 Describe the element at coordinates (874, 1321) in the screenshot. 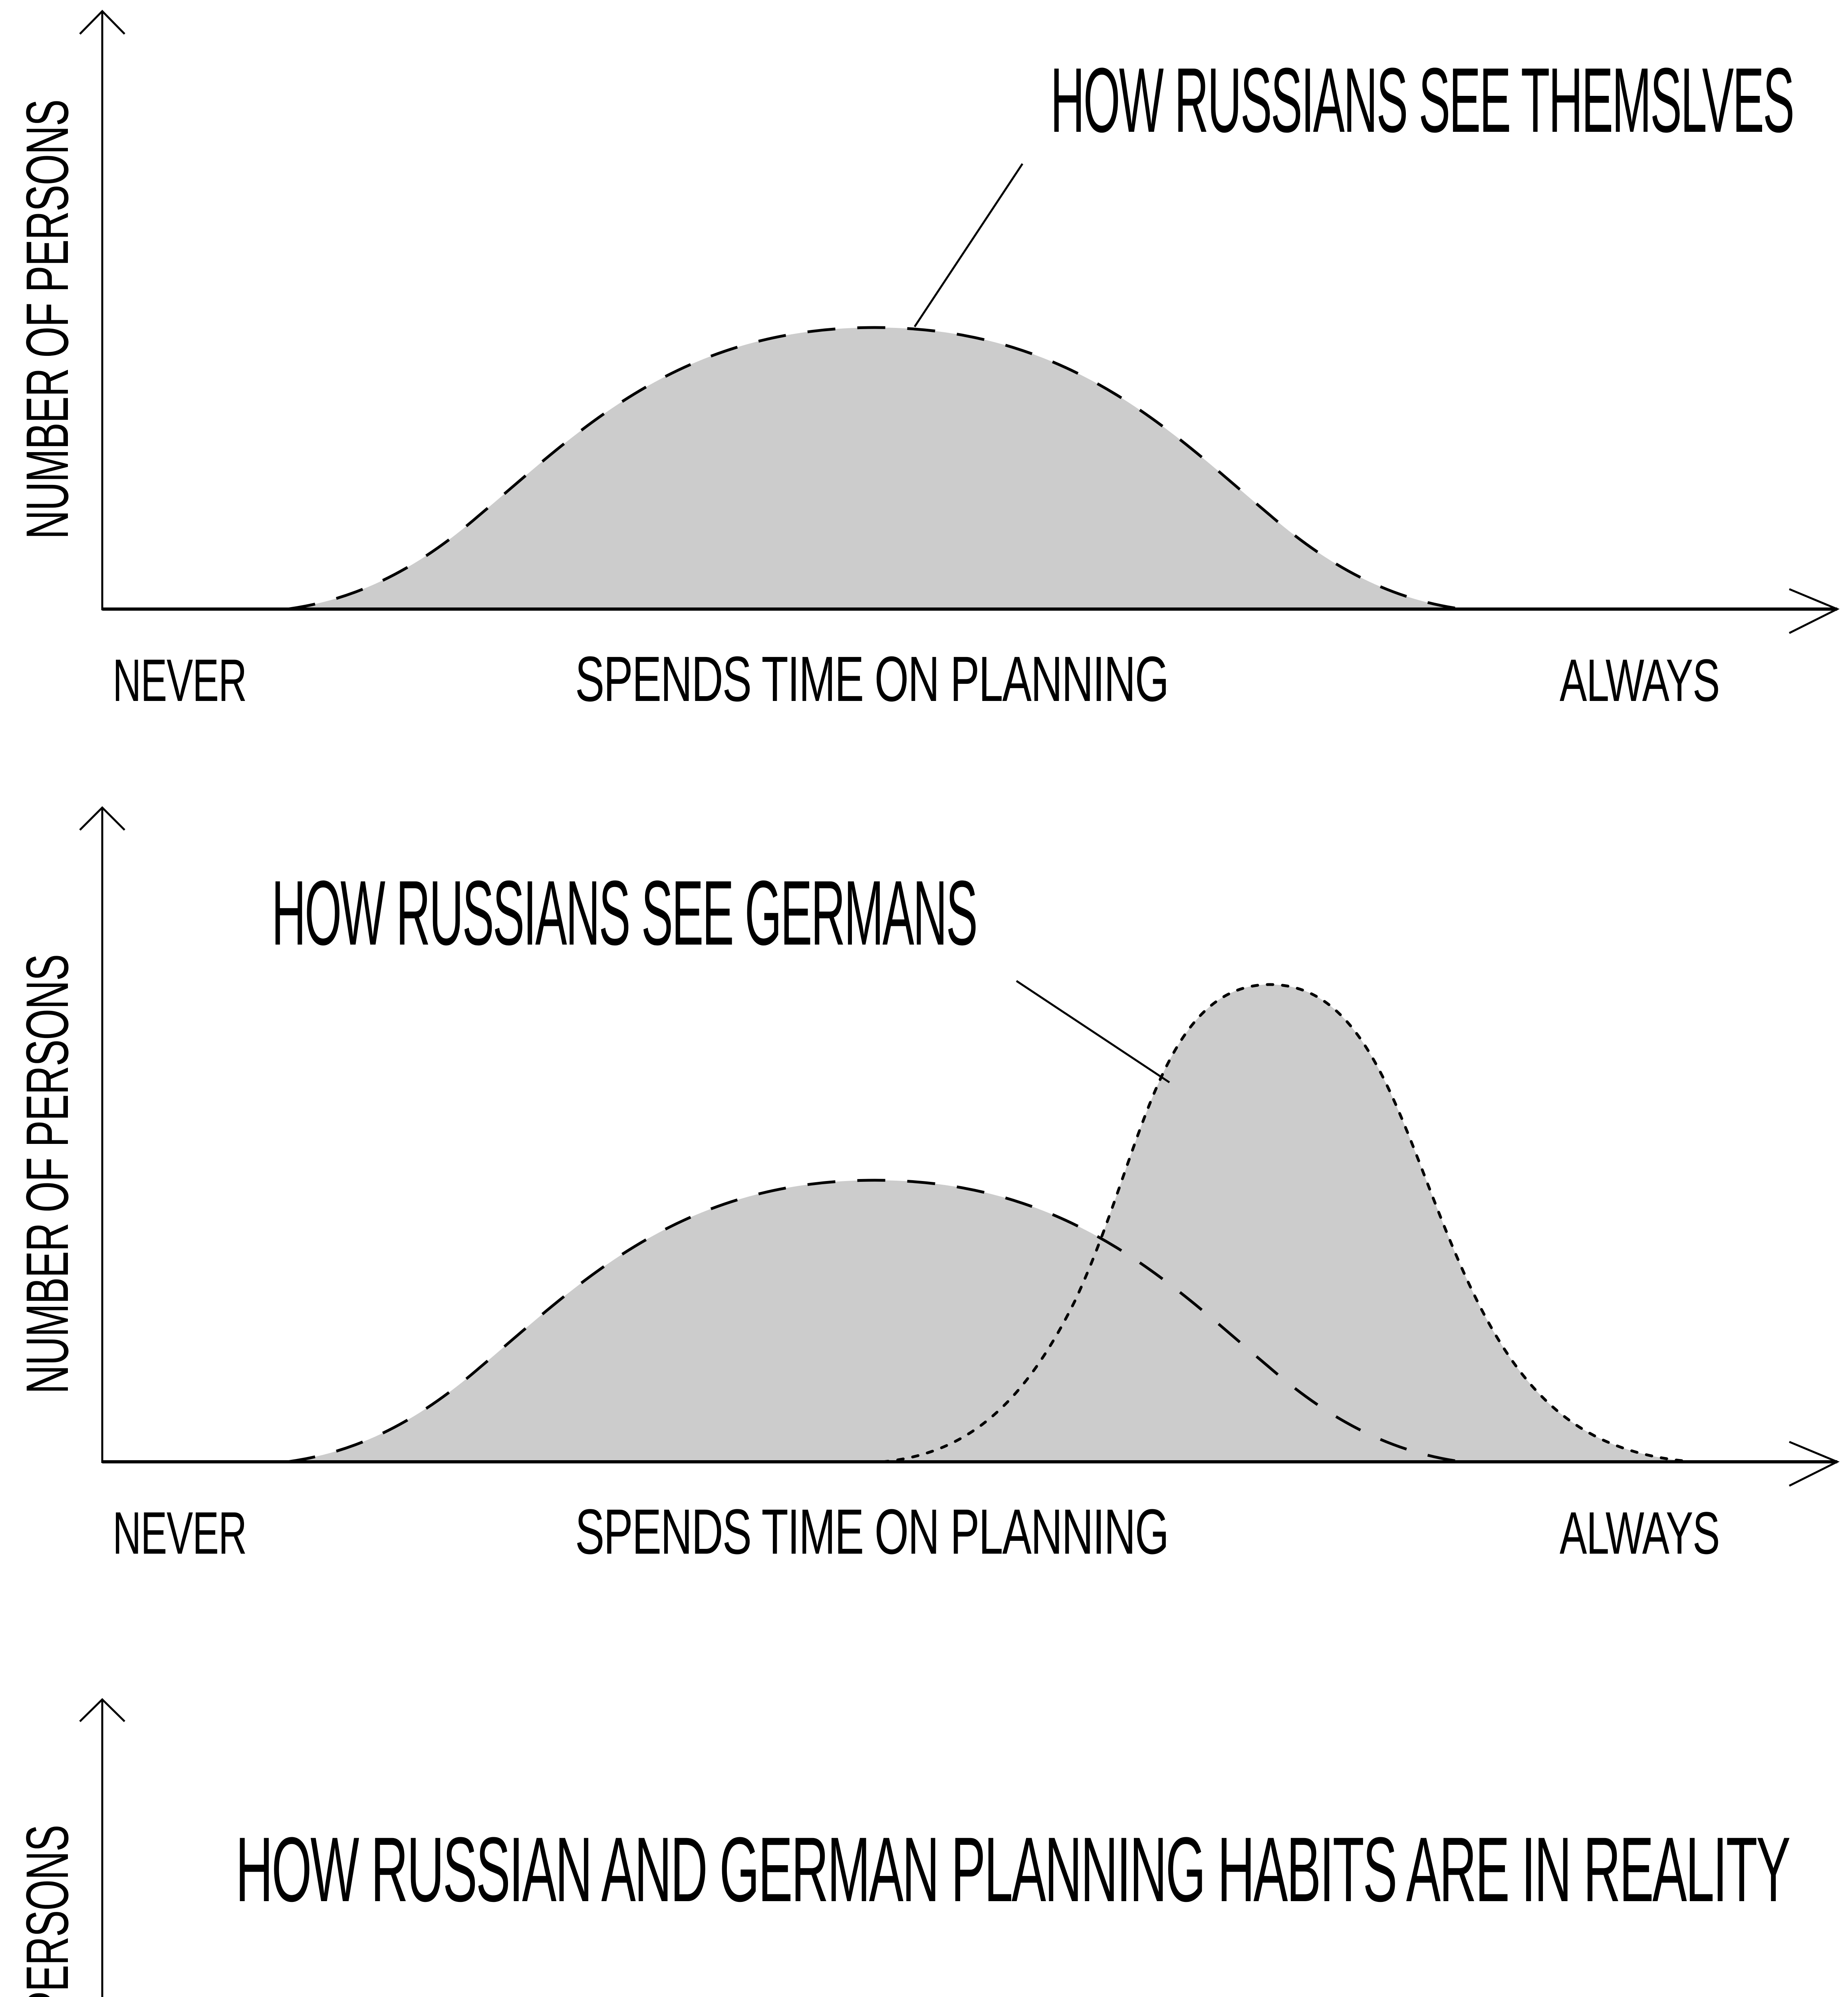

I see `russians-curve` at that location.